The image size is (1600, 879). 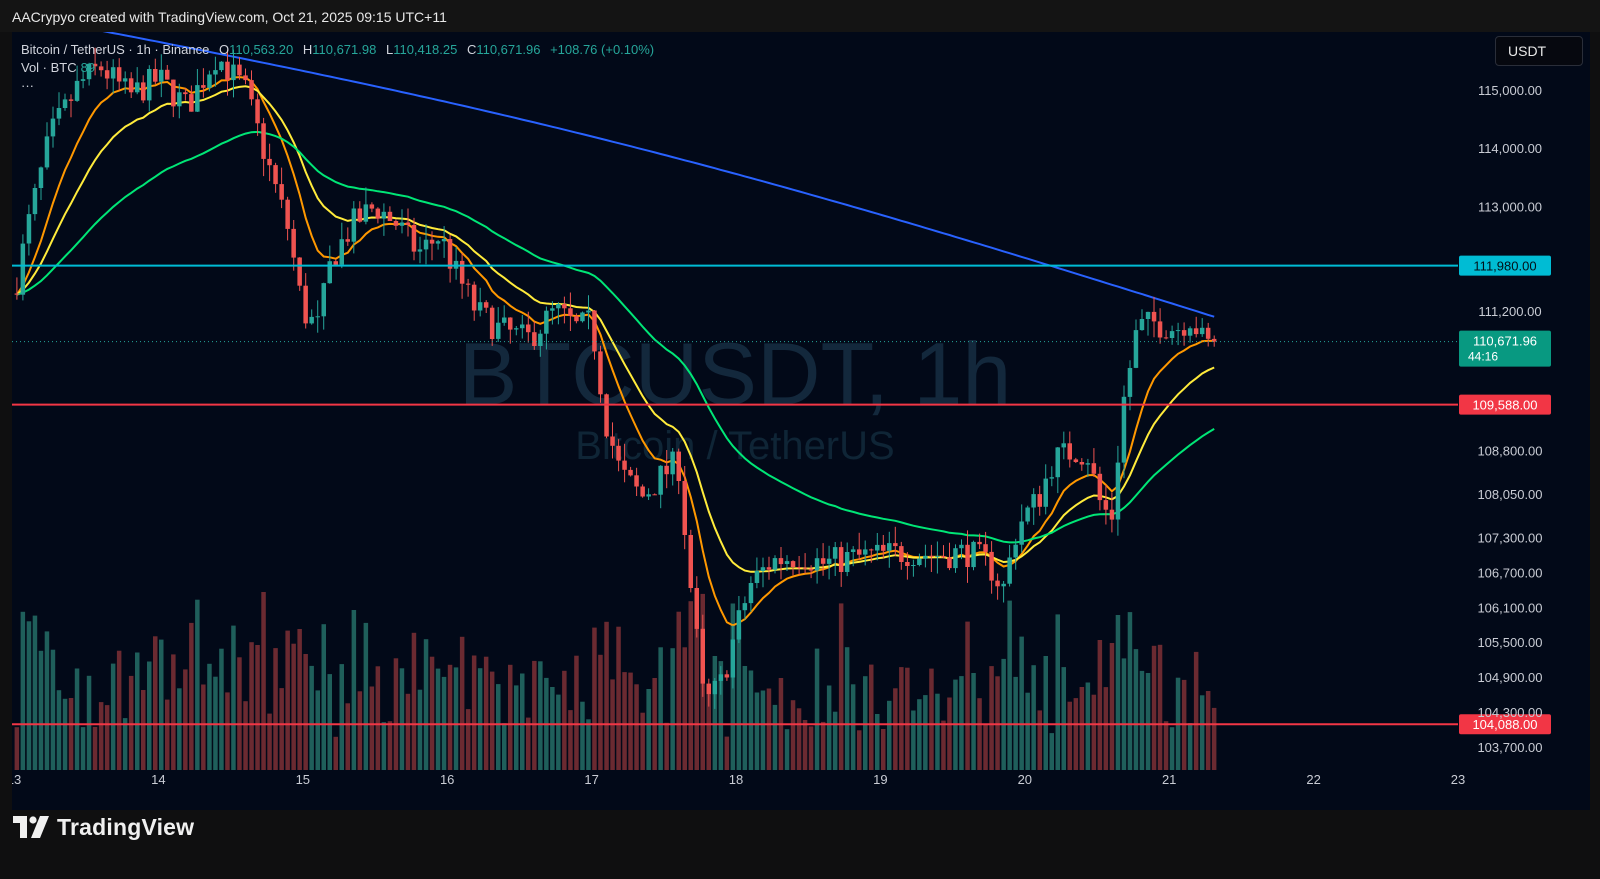 I want to click on currency-button: USDT, so click(x=1539, y=51).